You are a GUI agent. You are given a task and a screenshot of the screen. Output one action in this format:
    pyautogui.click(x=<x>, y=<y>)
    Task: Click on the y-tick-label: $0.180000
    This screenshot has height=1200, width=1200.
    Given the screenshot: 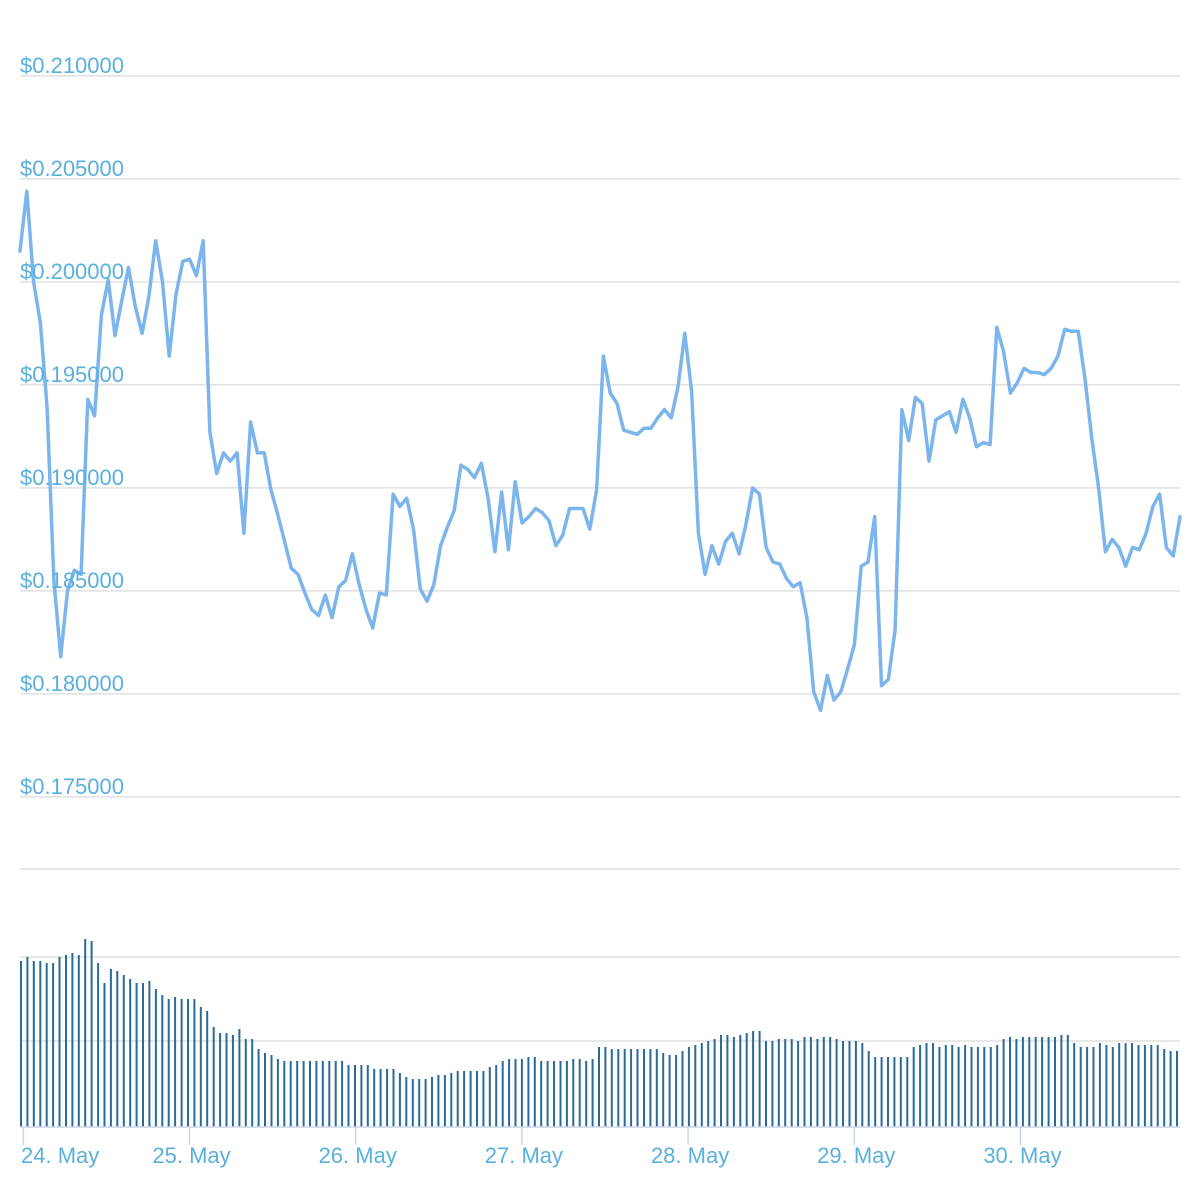 What is the action you would take?
    pyautogui.click(x=72, y=683)
    